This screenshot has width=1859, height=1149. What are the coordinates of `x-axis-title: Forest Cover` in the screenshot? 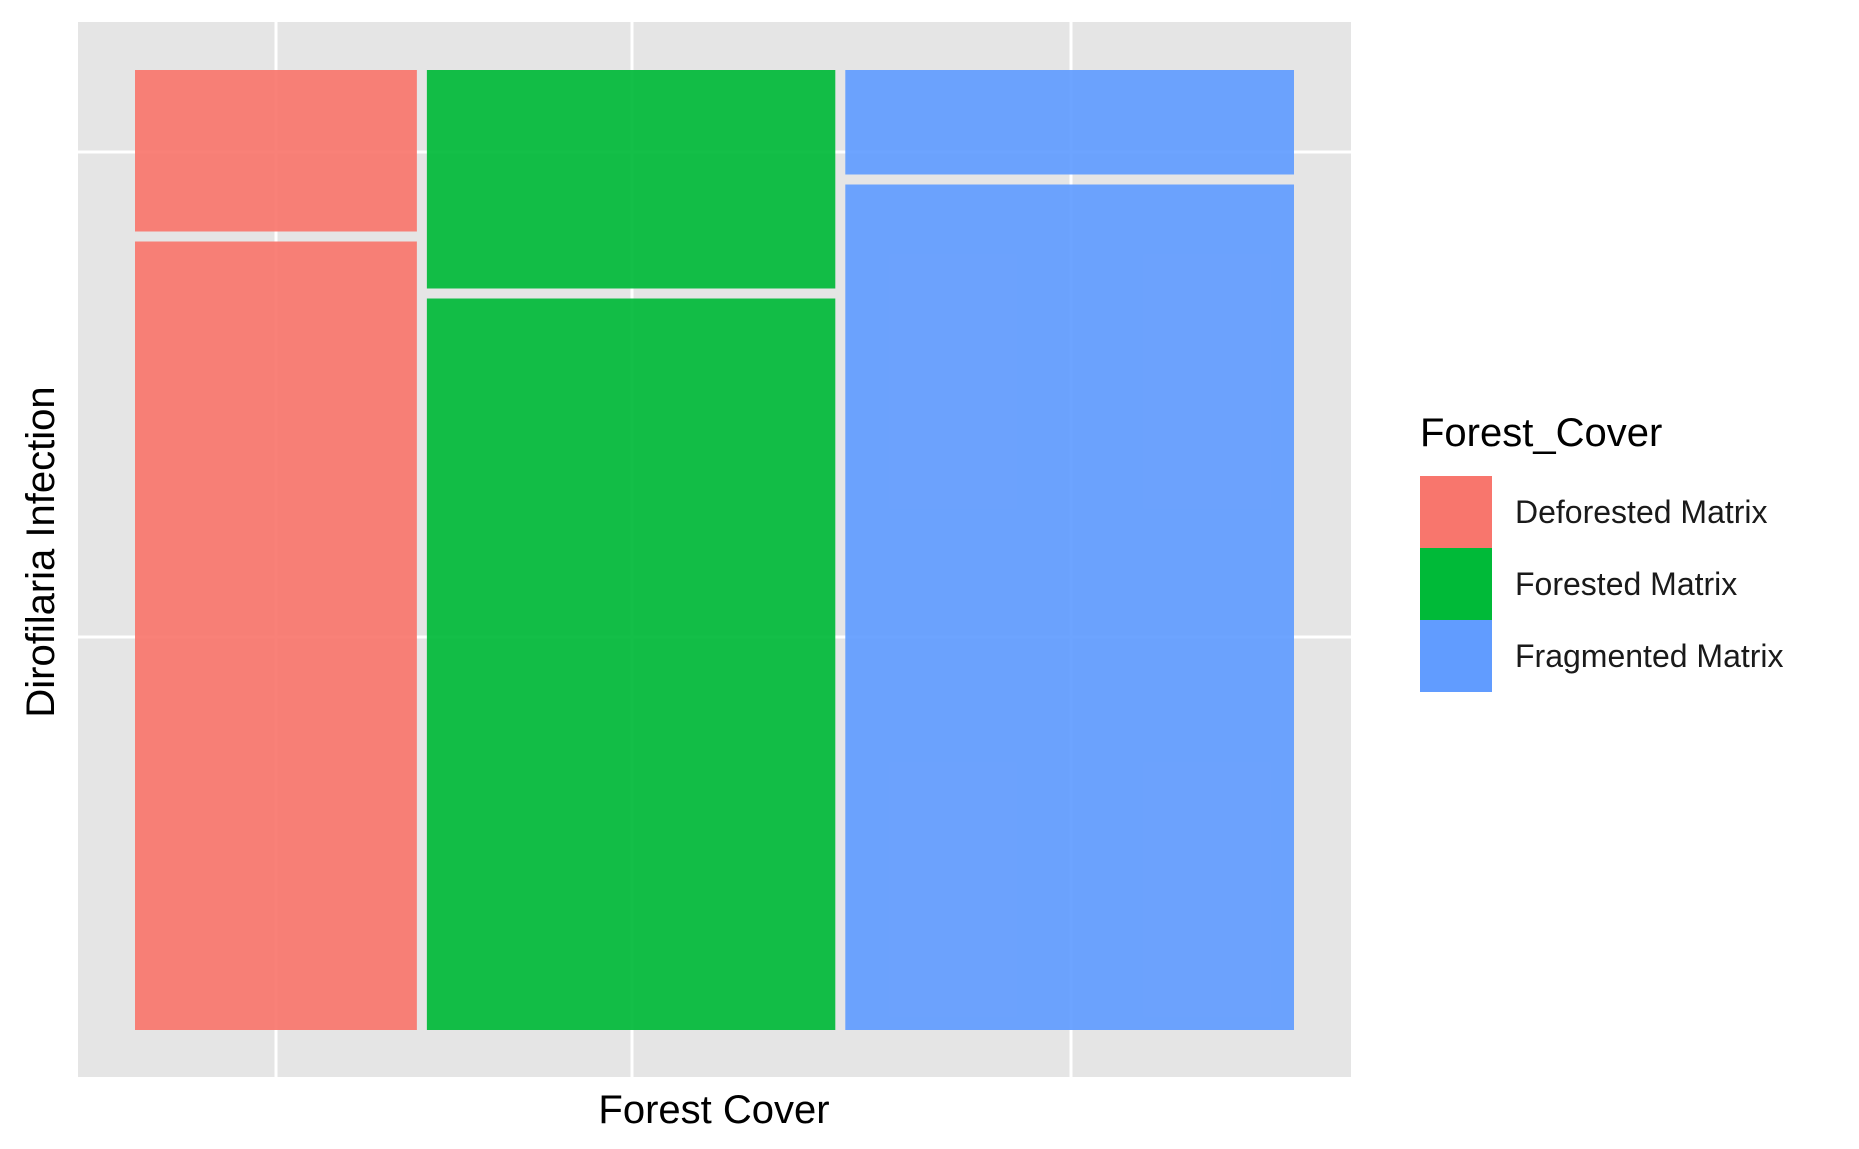 It's located at (713, 1110).